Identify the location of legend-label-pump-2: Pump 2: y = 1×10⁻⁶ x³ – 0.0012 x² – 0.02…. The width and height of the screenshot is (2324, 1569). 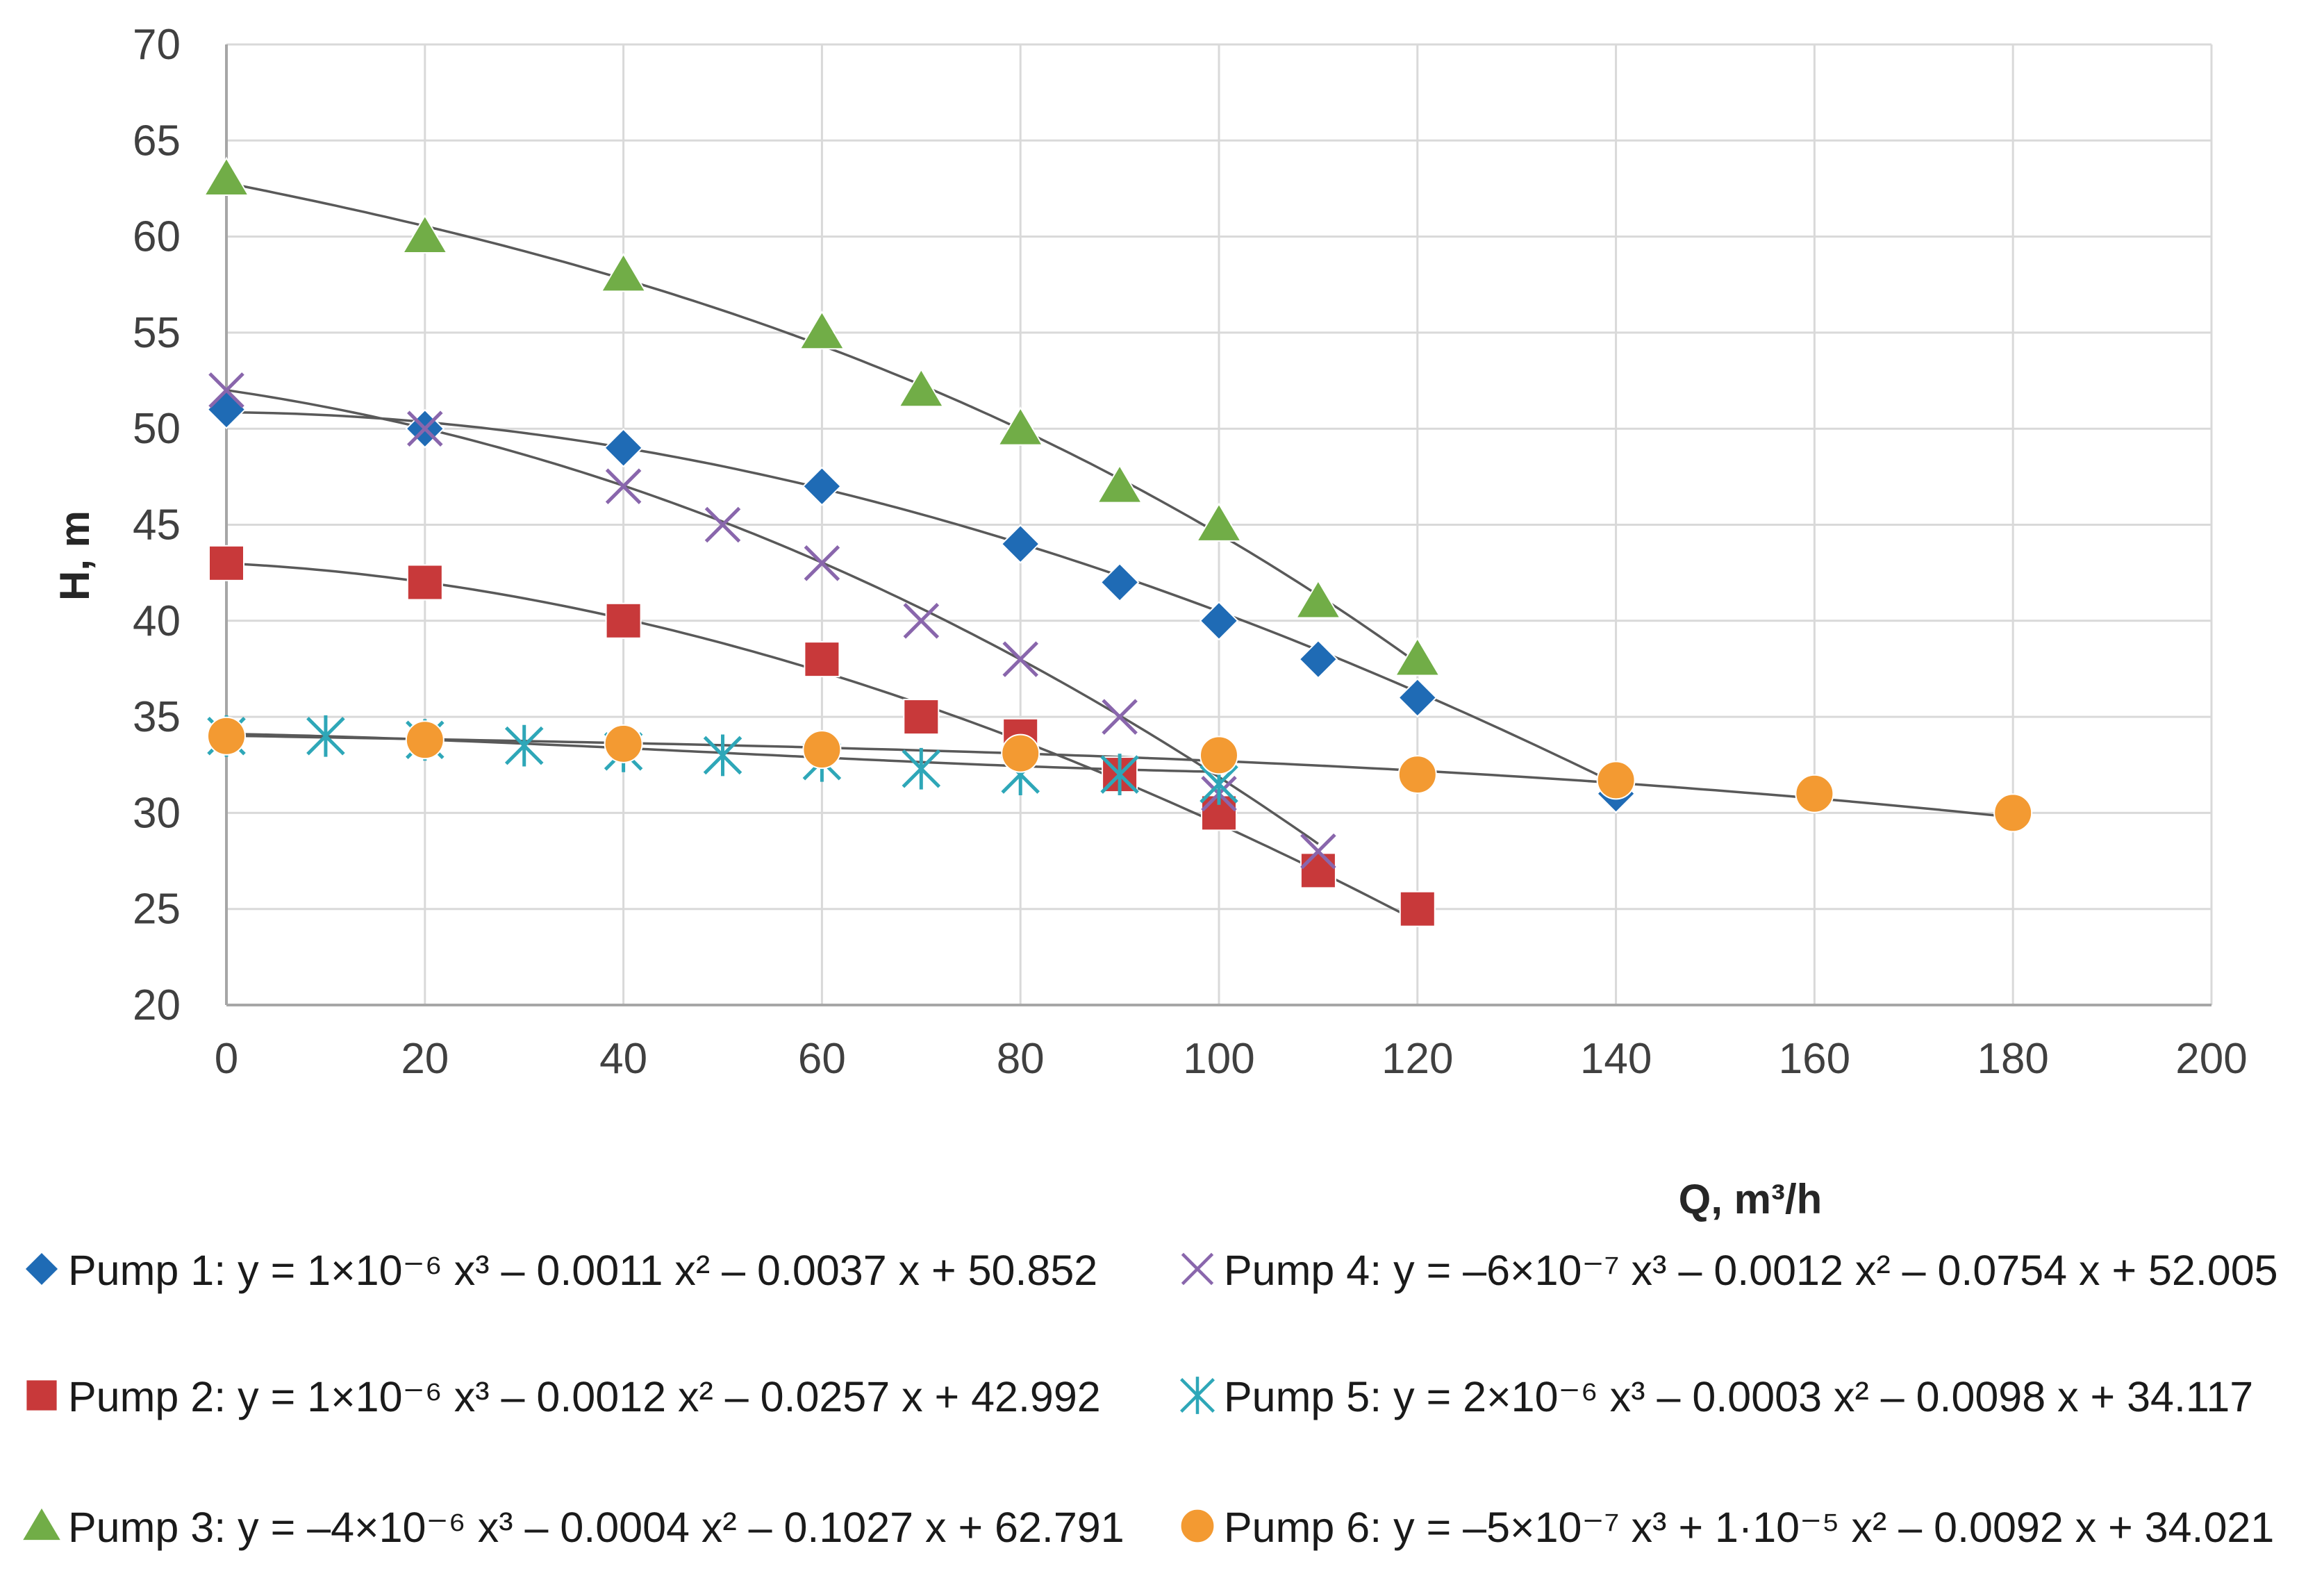
(584, 1397).